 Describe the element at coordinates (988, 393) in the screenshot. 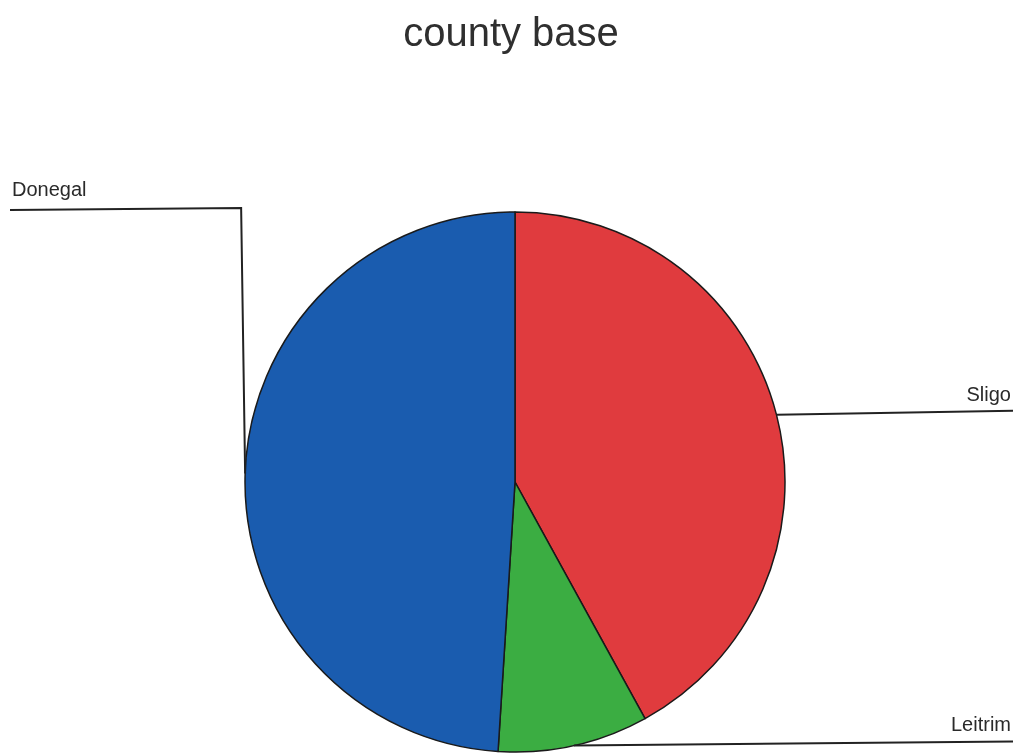

I see `slice-label: Sligo` at that location.